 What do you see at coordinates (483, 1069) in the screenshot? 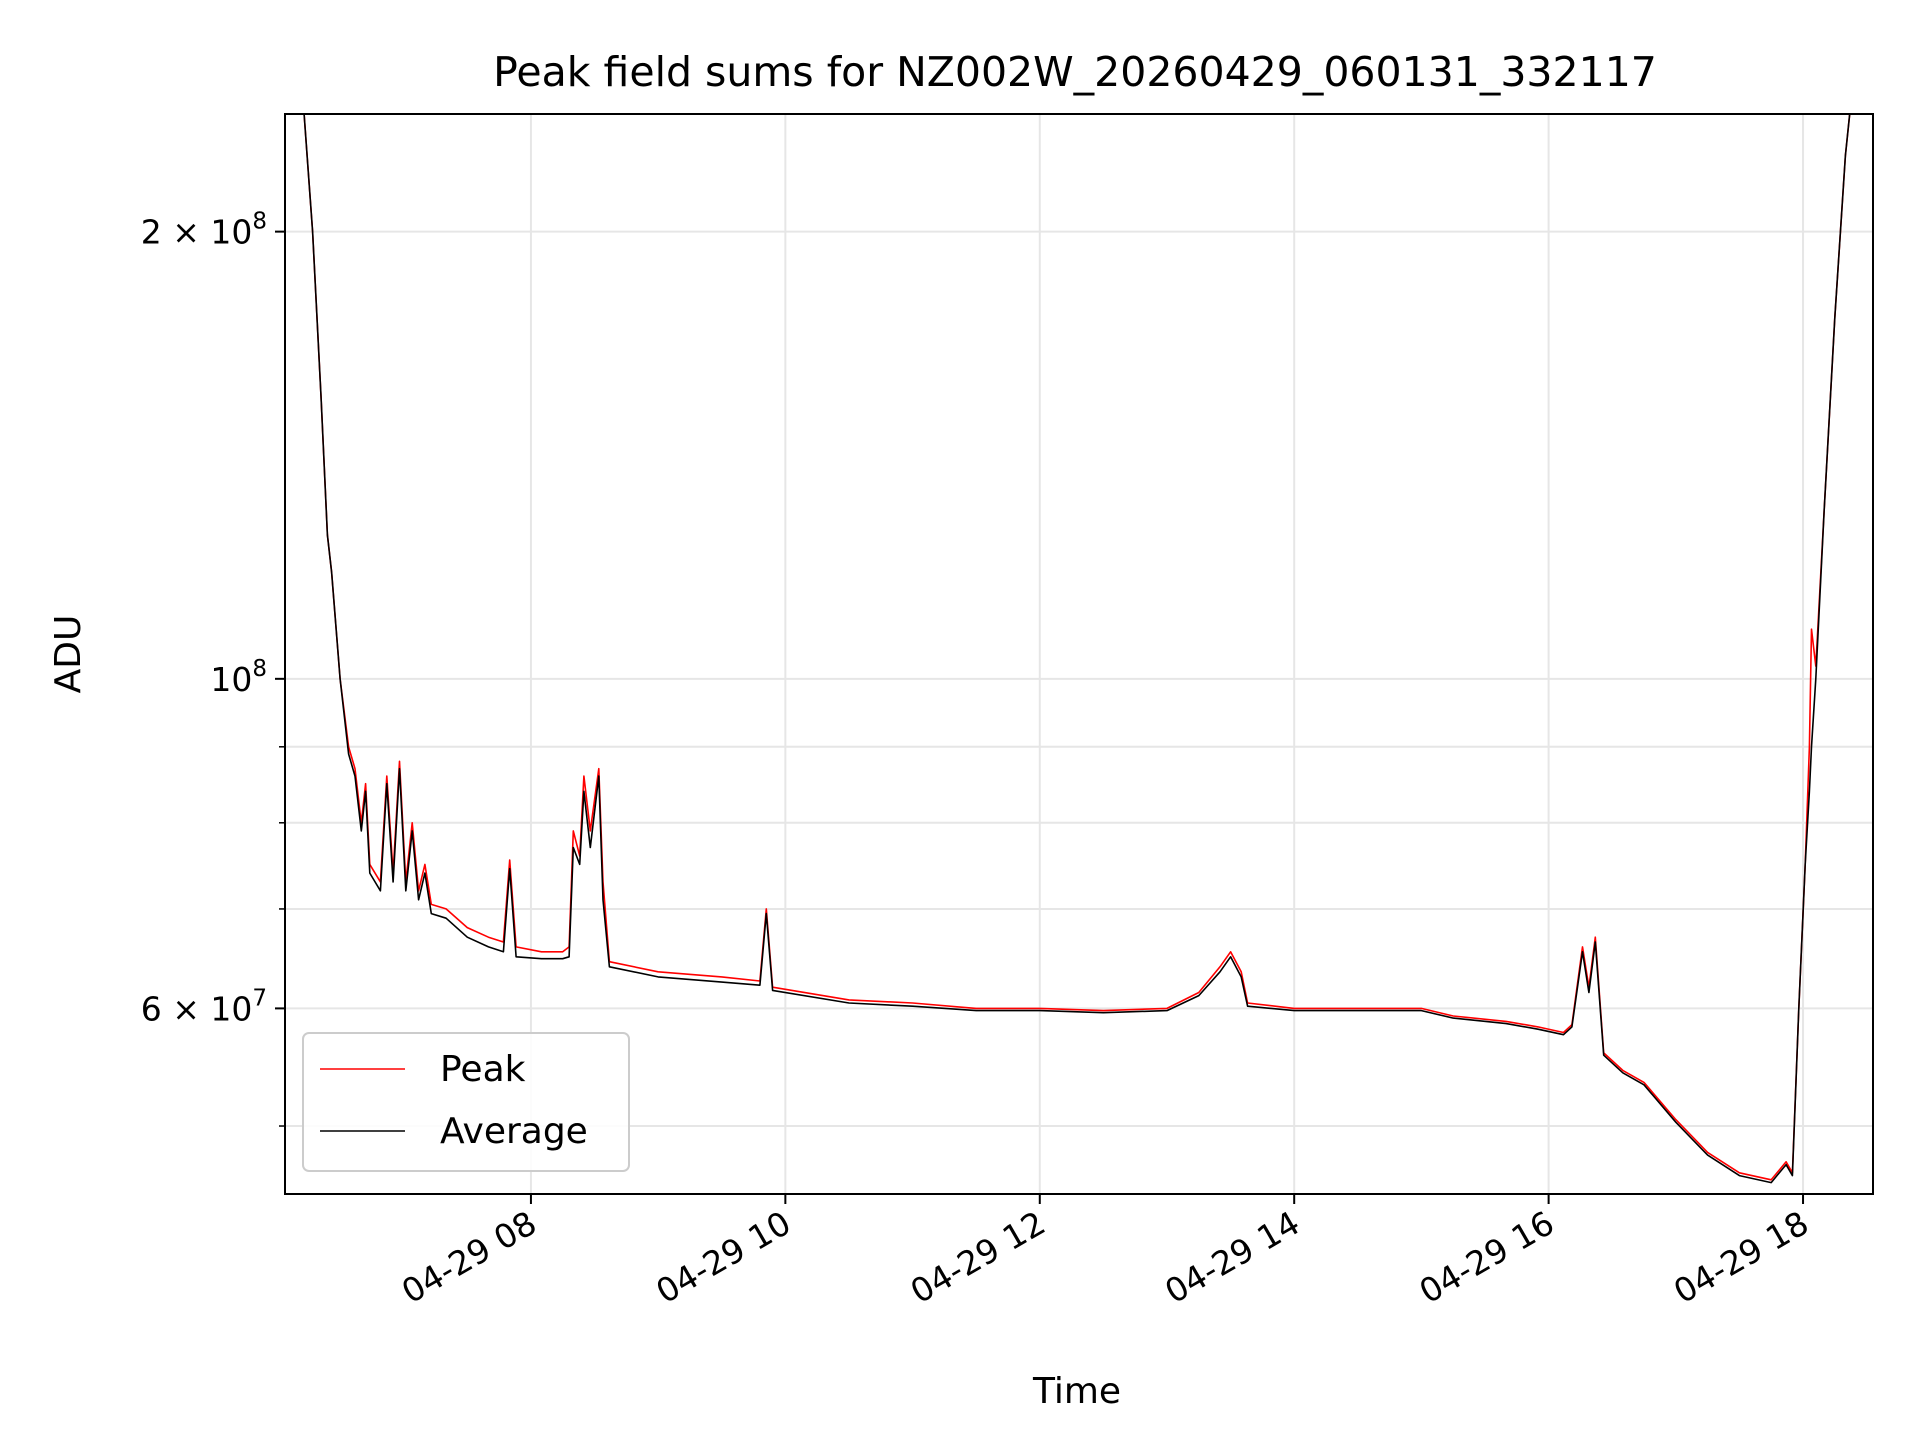
I see `legend-label-peak: Peak` at bounding box center [483, 1069].